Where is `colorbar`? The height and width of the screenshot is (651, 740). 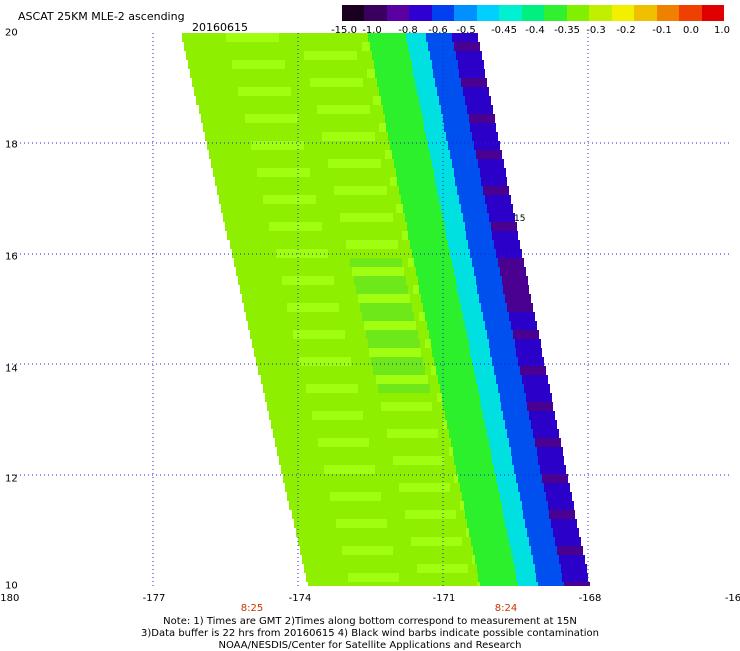
colorbar is located at coordinates (533, 13).